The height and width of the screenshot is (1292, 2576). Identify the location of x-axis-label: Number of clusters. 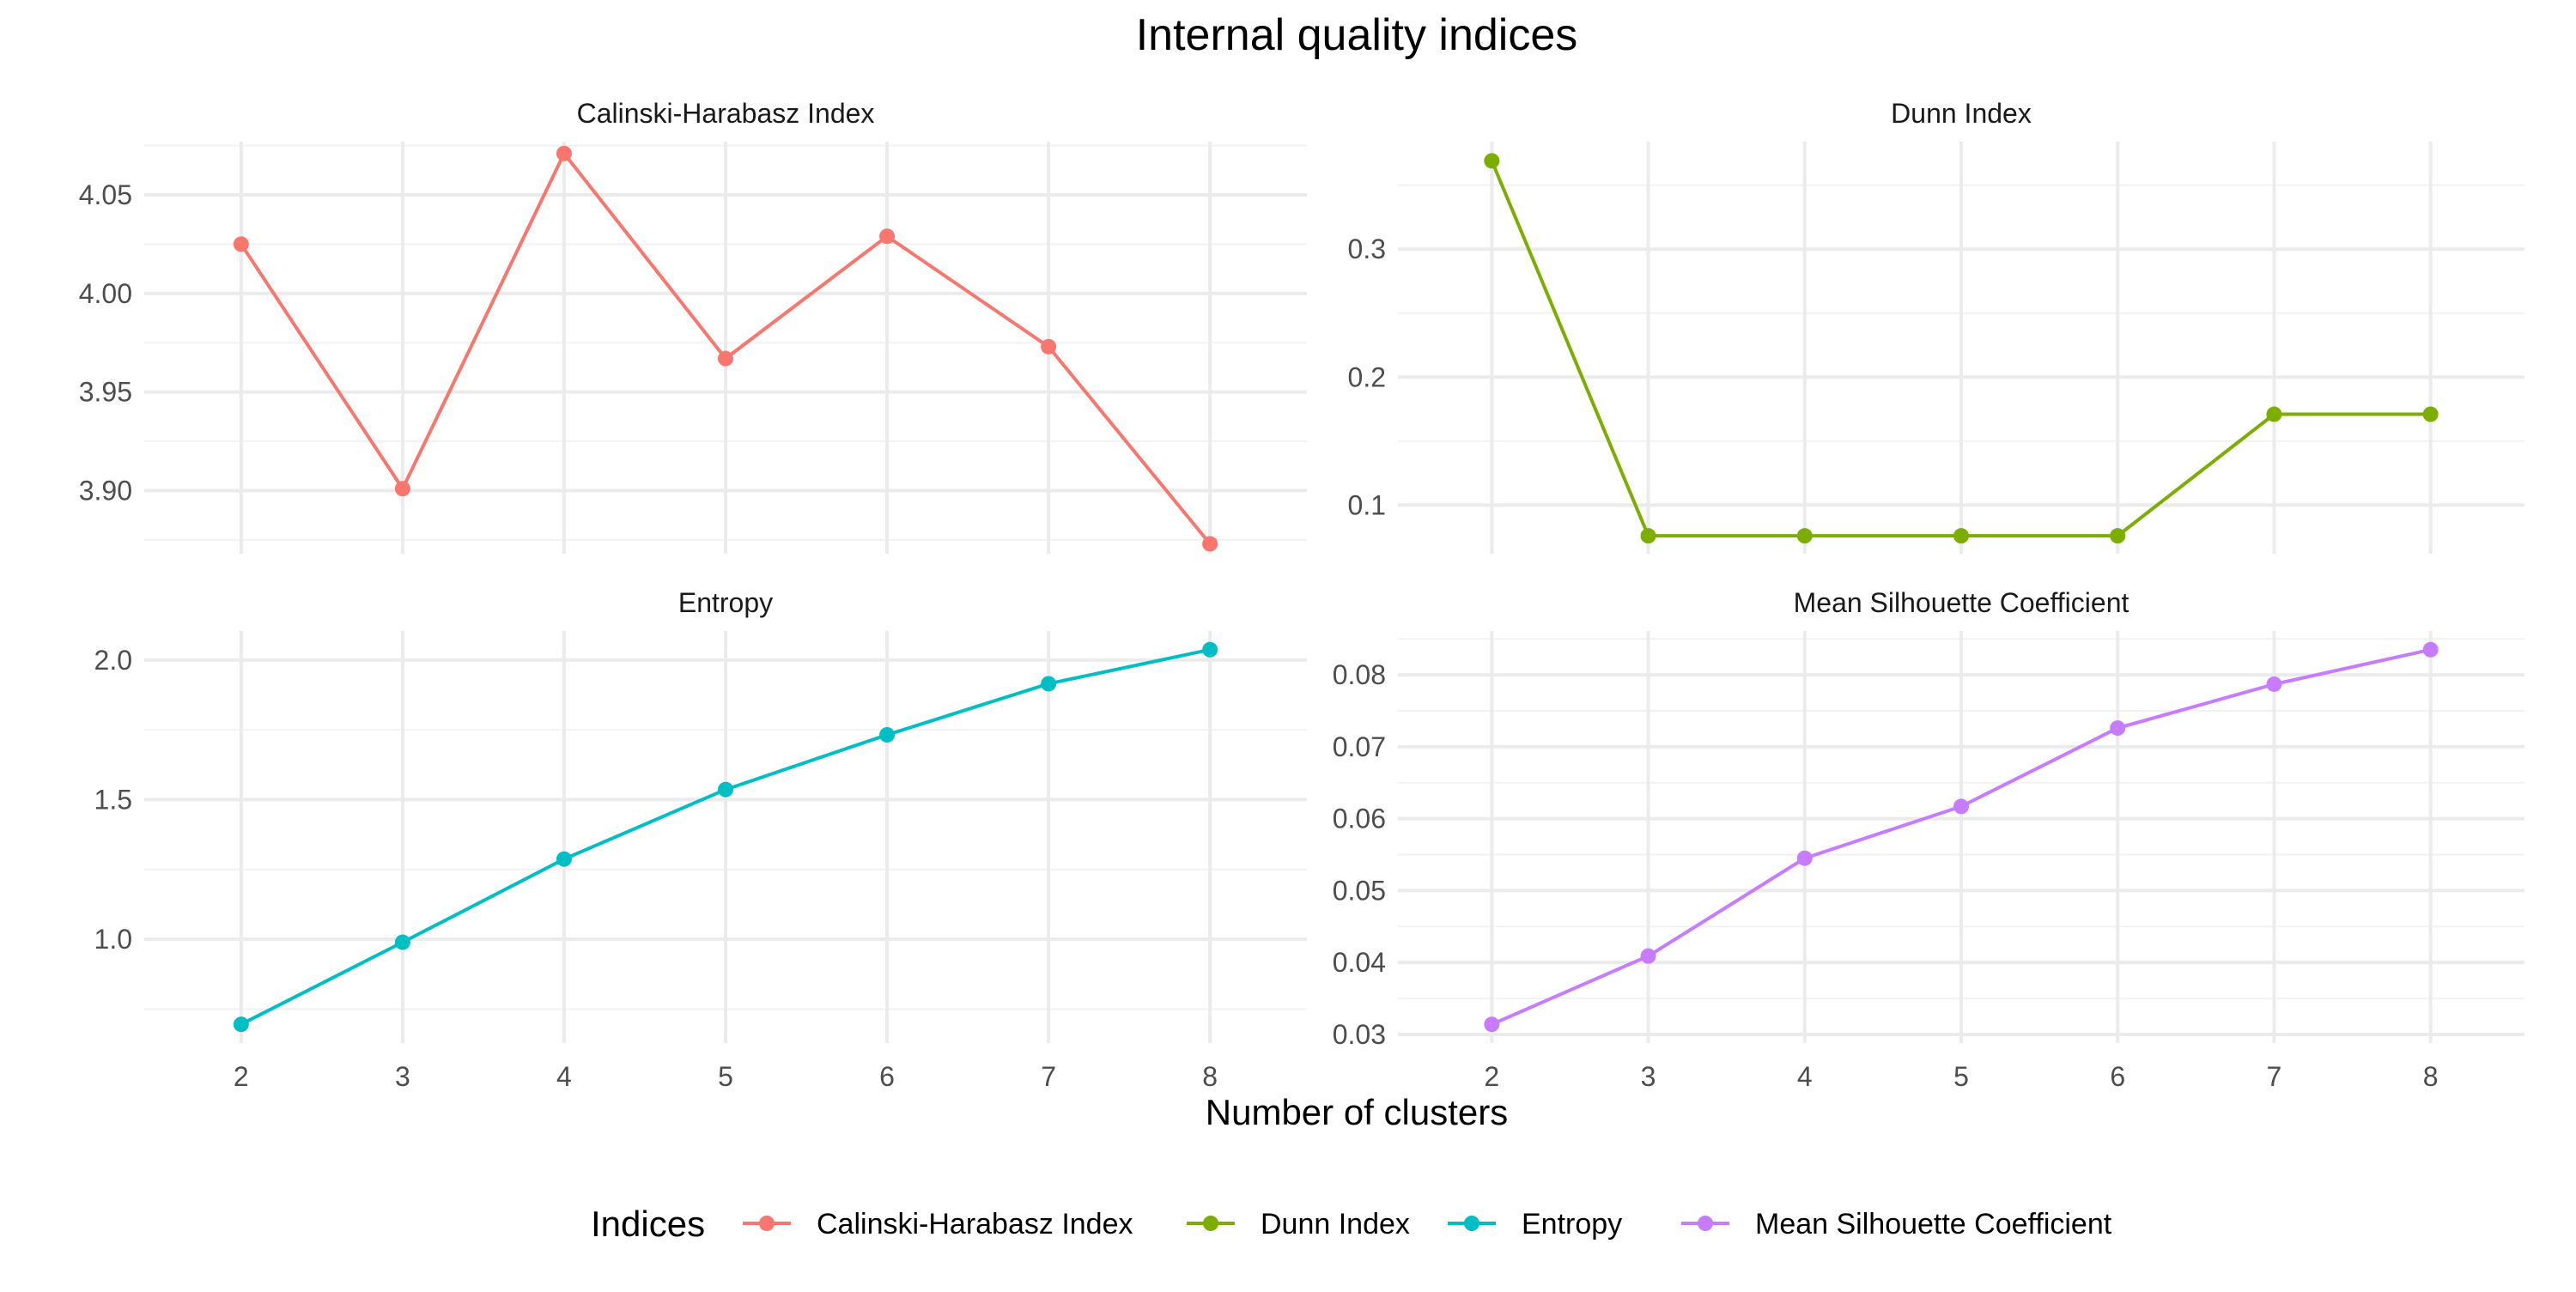
(1357, 1112).